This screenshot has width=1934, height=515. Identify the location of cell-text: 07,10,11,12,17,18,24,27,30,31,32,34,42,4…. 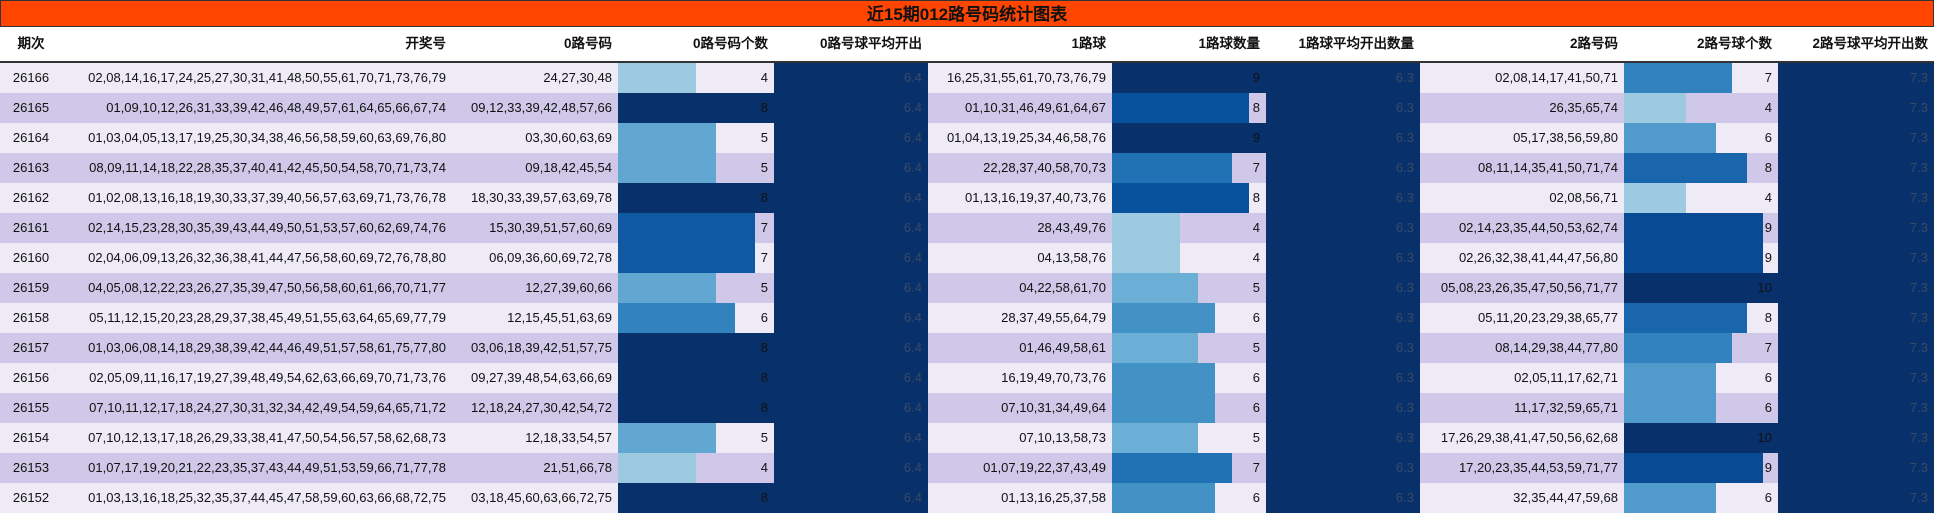
(267, 407).